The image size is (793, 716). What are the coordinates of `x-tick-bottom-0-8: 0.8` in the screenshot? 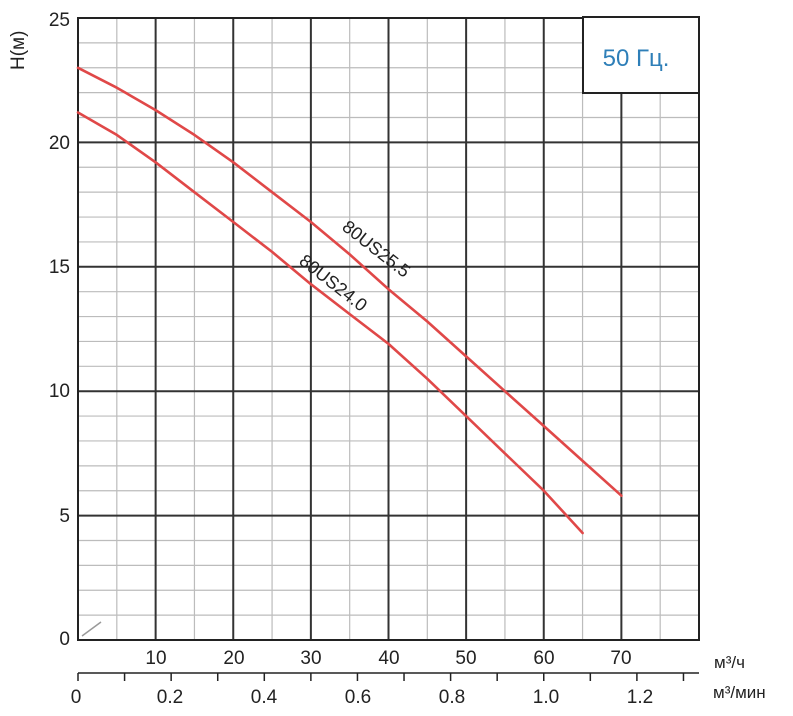 It's located at (452, 697).